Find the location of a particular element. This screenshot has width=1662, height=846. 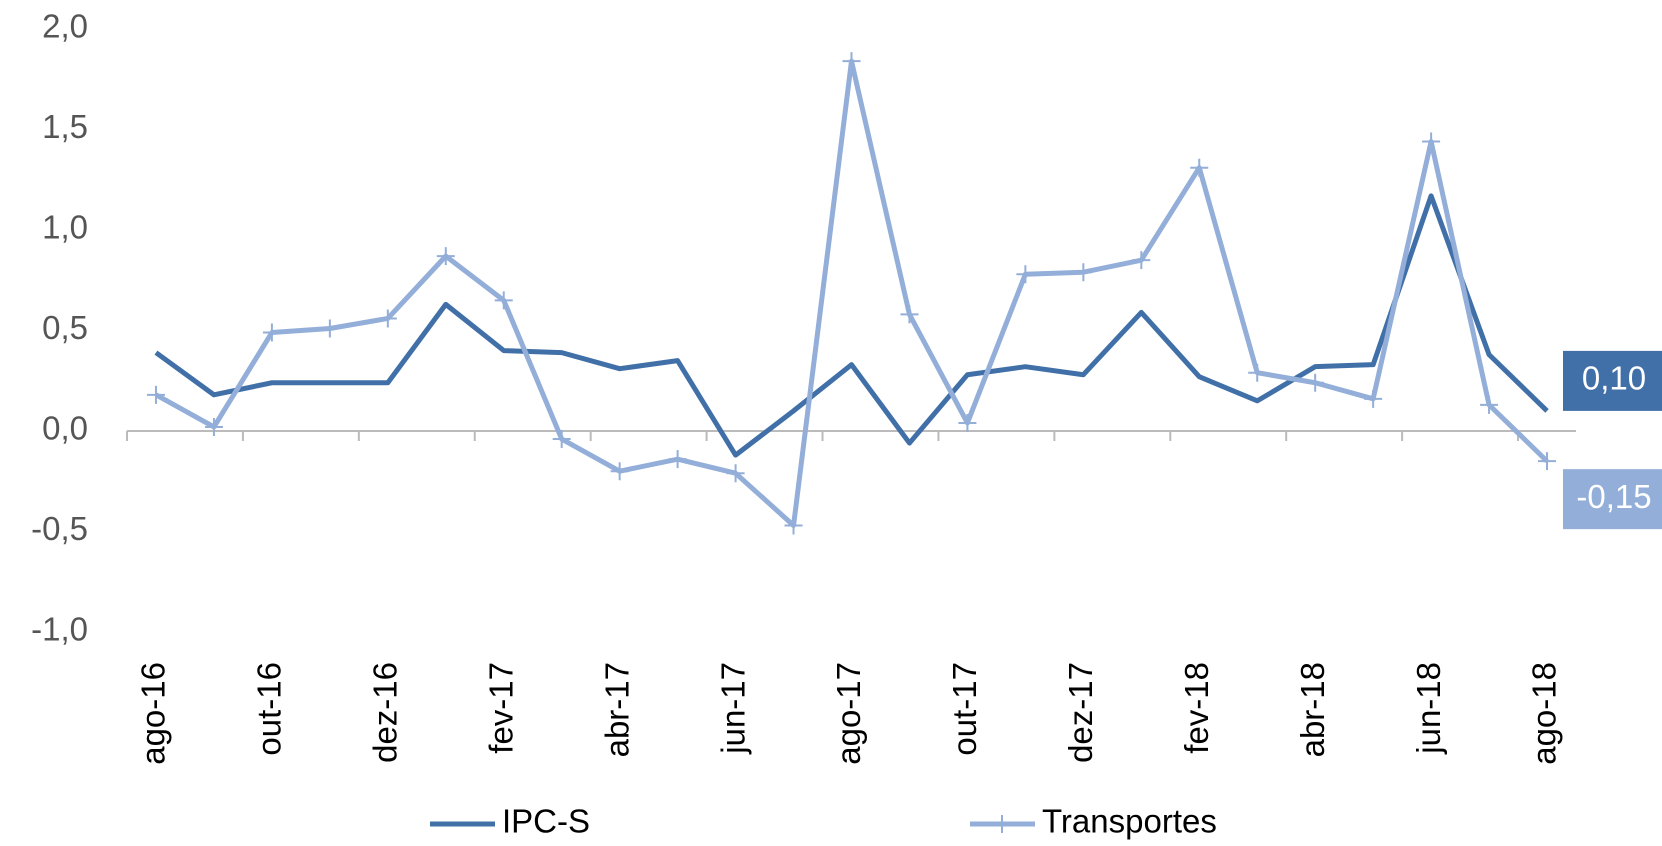

y-tick-label: 2,0 is located at coordinates (65, 26).